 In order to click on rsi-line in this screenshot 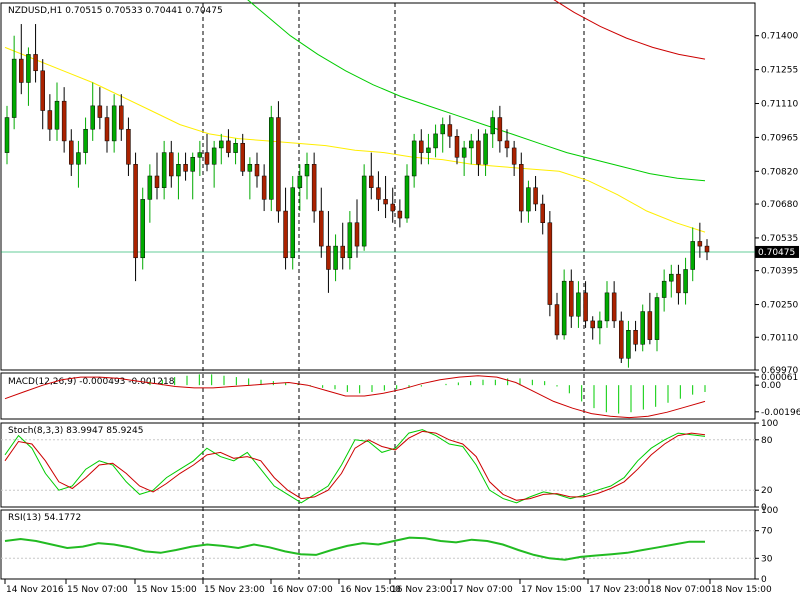, I will do `click(354, 548)`.